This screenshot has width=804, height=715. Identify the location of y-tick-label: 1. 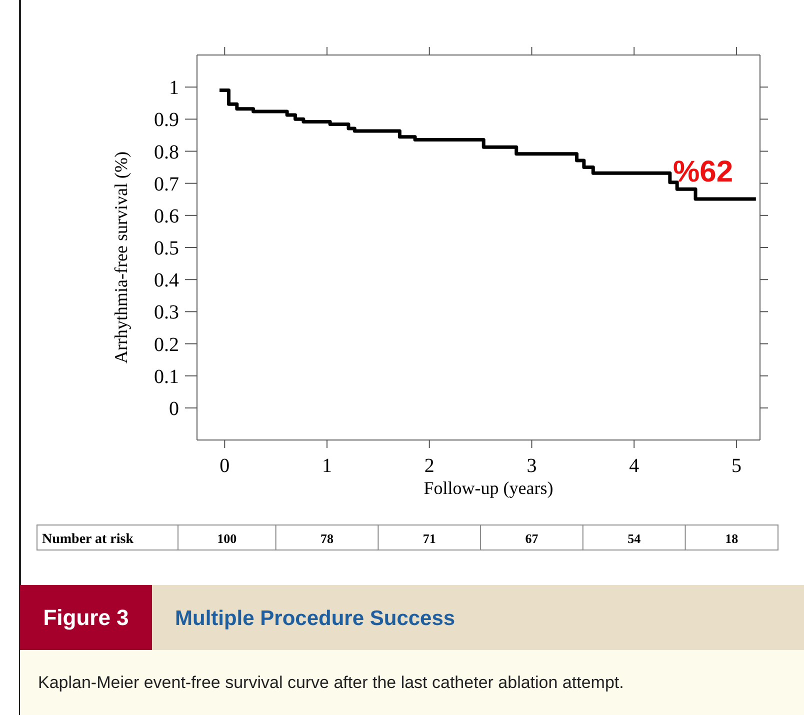
(174, 88).